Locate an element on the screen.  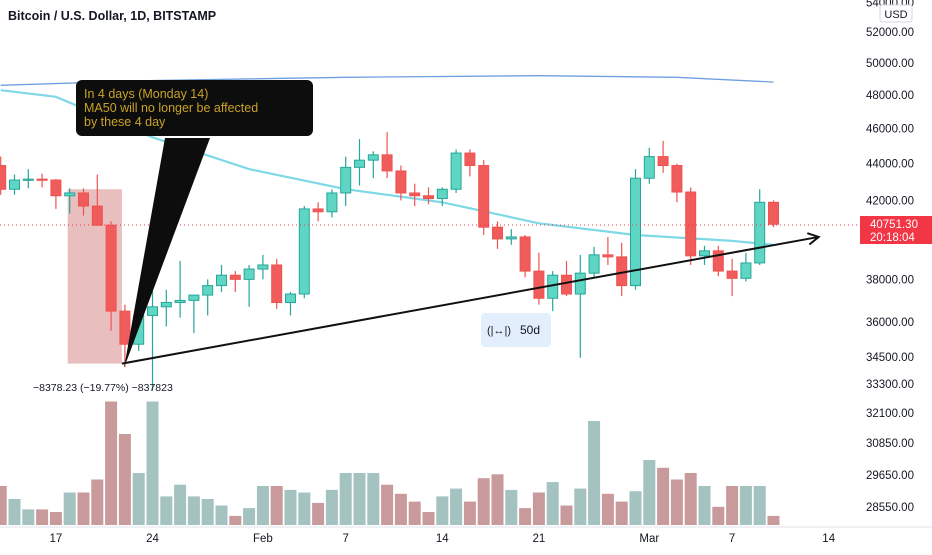
price-tick-label: 46000.00 is located at coordinates (890, 130).